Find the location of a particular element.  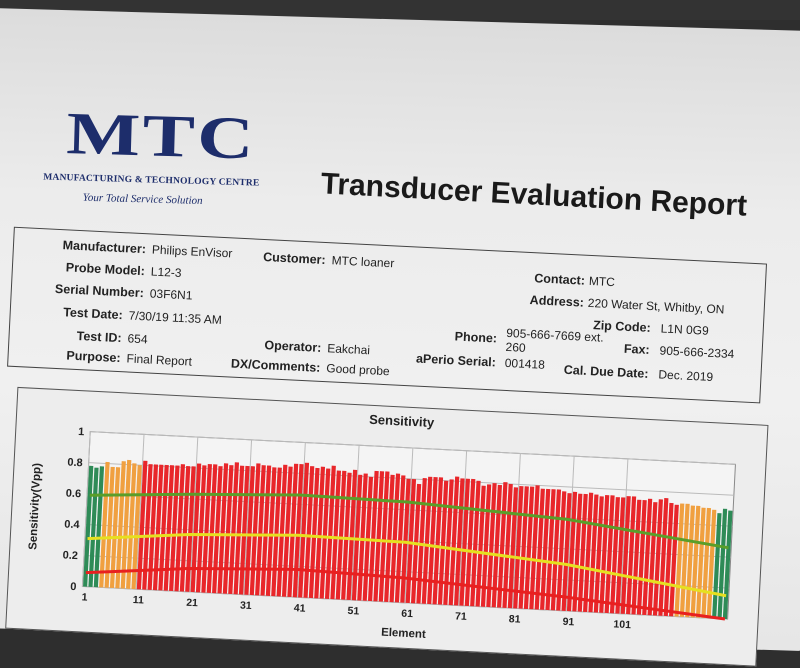

test-id-value: 654 is located at coordinates (137, 339).